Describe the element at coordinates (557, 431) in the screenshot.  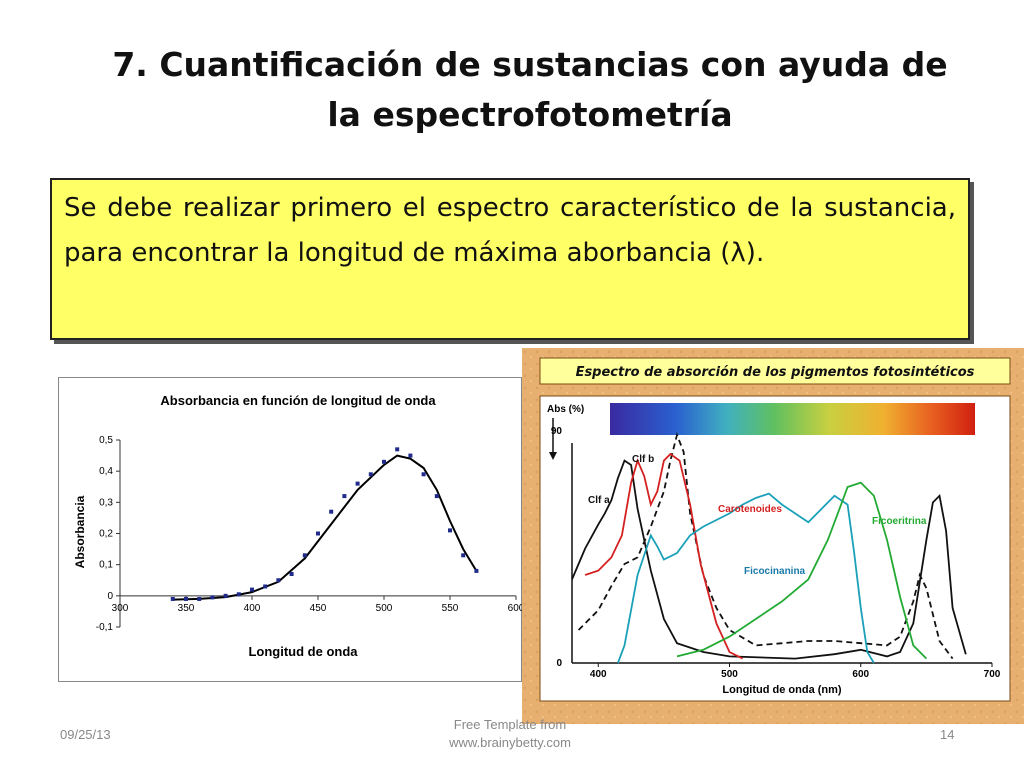
I see `y-tick-label: 90` at that location.